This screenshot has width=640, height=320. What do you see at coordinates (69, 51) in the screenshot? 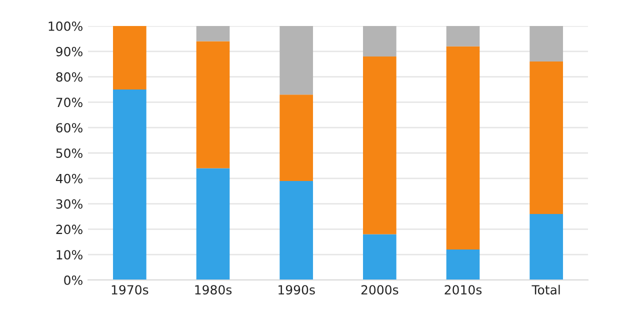
I see `y-tick-label: 90%` at bounding box center [69, 51].